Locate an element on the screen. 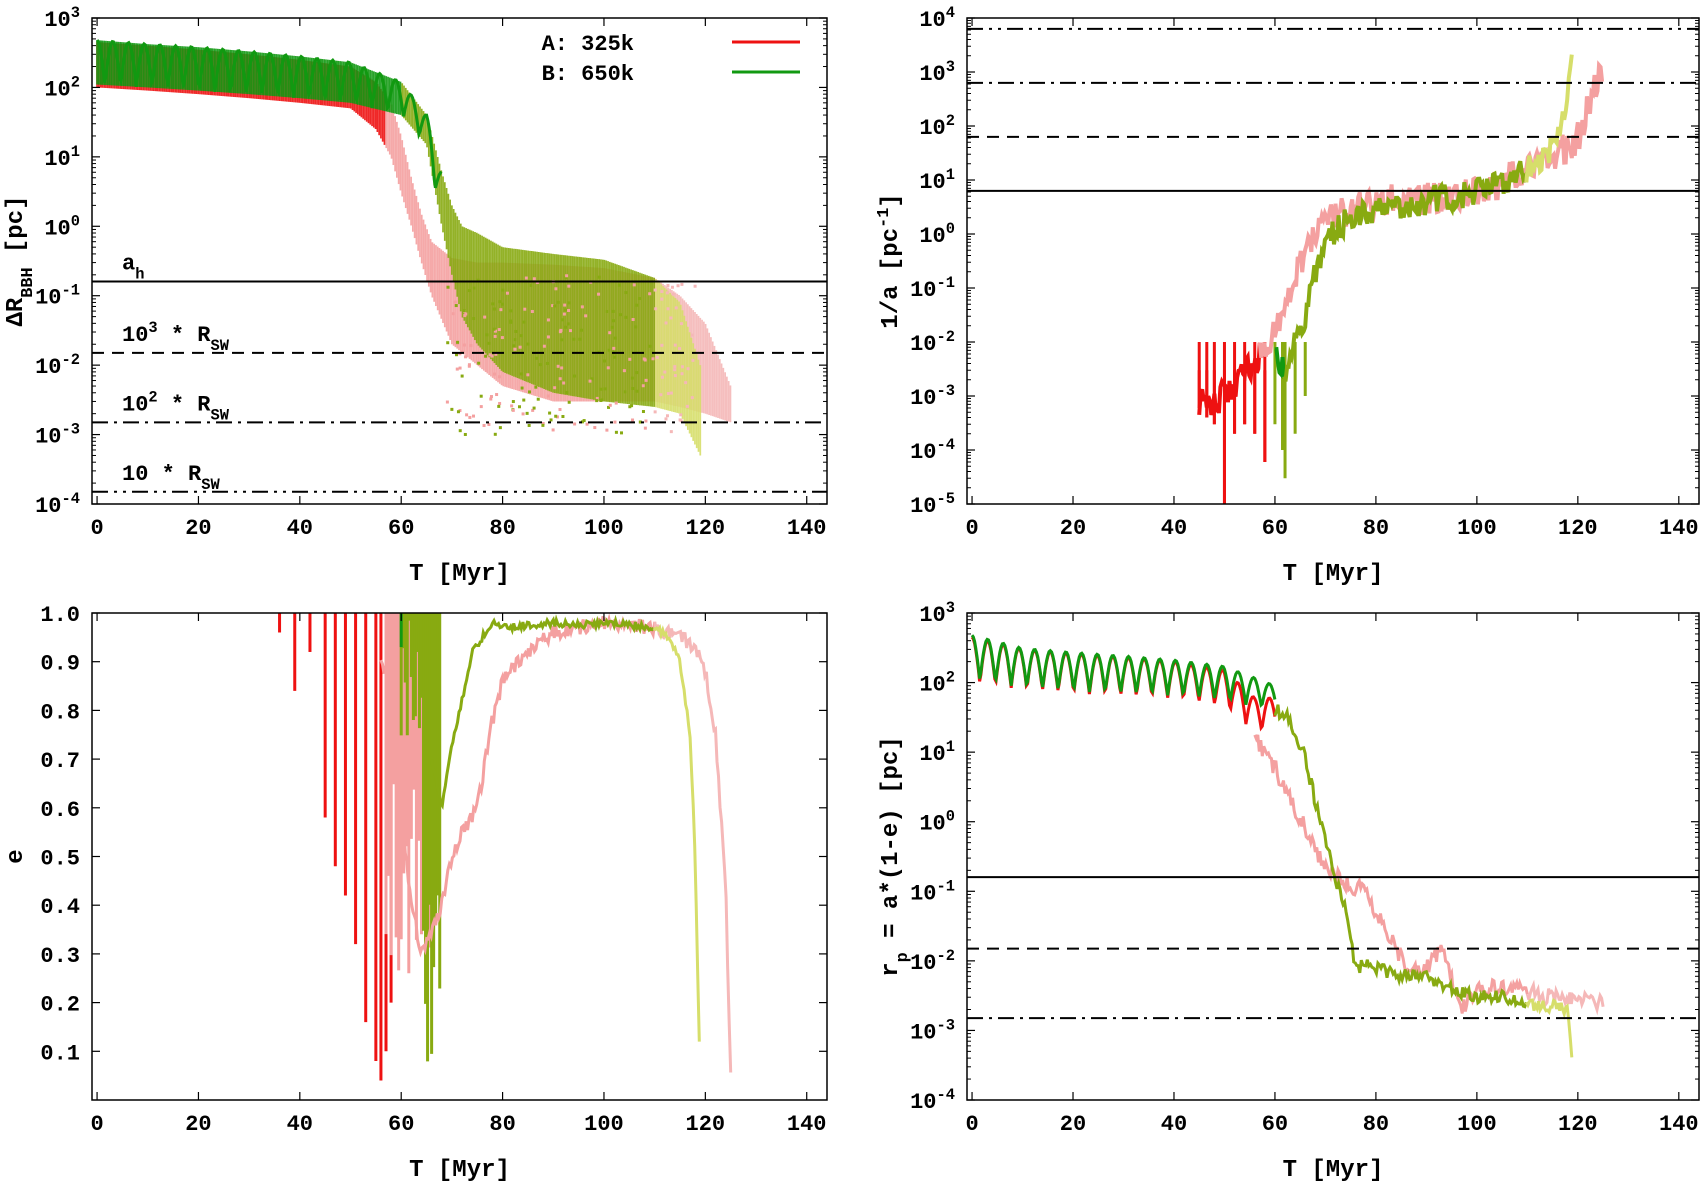 Image resolution: width=1703 pixels, height=1189 pixels. y-tick-label: 10⁻⁴ is located at coordinates (57, 504).